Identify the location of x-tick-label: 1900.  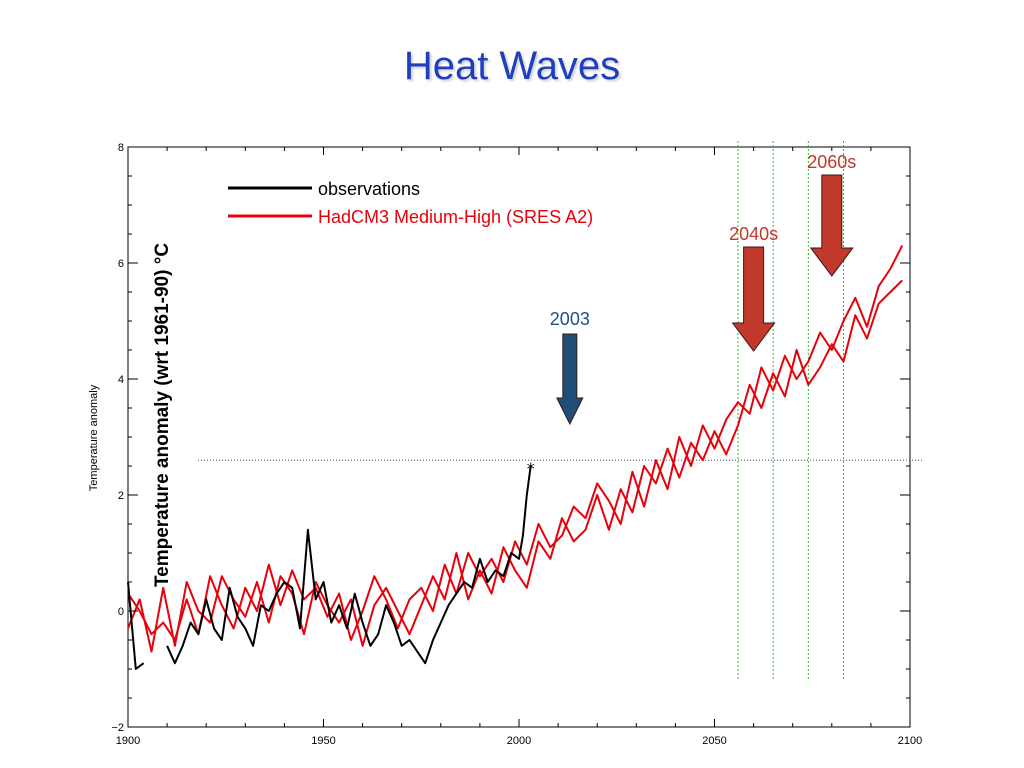
(128, 741).